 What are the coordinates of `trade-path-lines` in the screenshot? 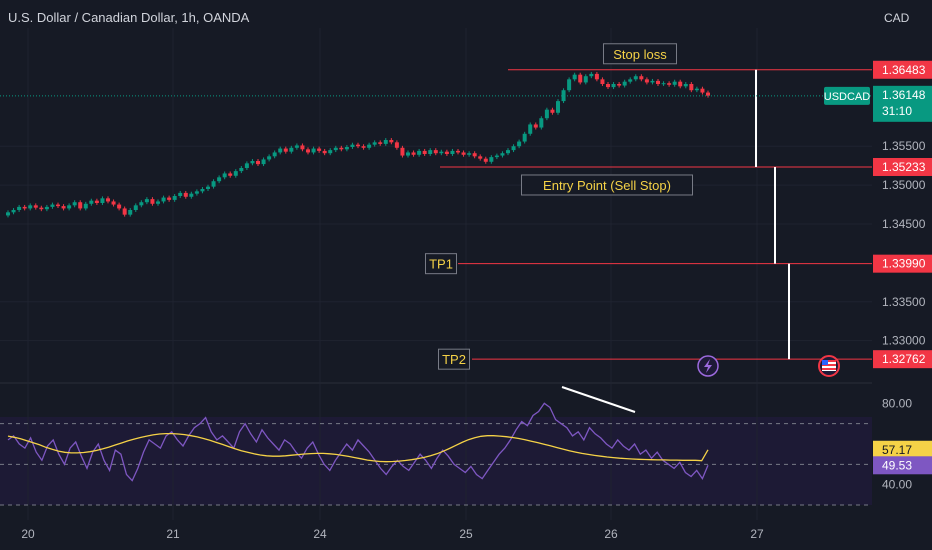 It's located at (772, 214).